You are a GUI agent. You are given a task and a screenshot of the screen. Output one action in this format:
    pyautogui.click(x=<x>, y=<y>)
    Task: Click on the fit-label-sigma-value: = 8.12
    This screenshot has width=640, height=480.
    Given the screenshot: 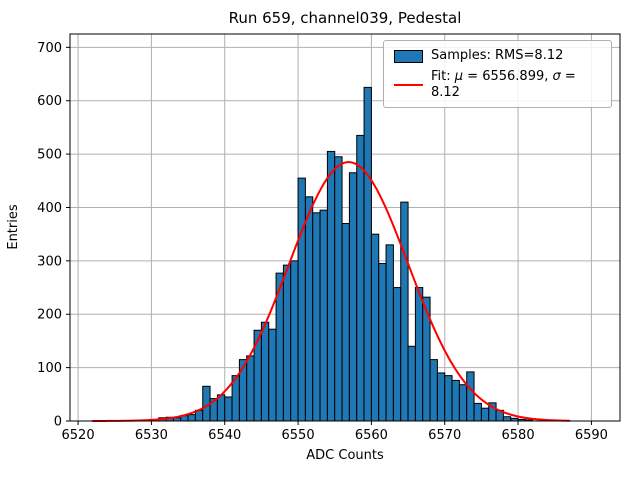 What is the action you would take?
    pyautogui.click(x=503, y=84)
    